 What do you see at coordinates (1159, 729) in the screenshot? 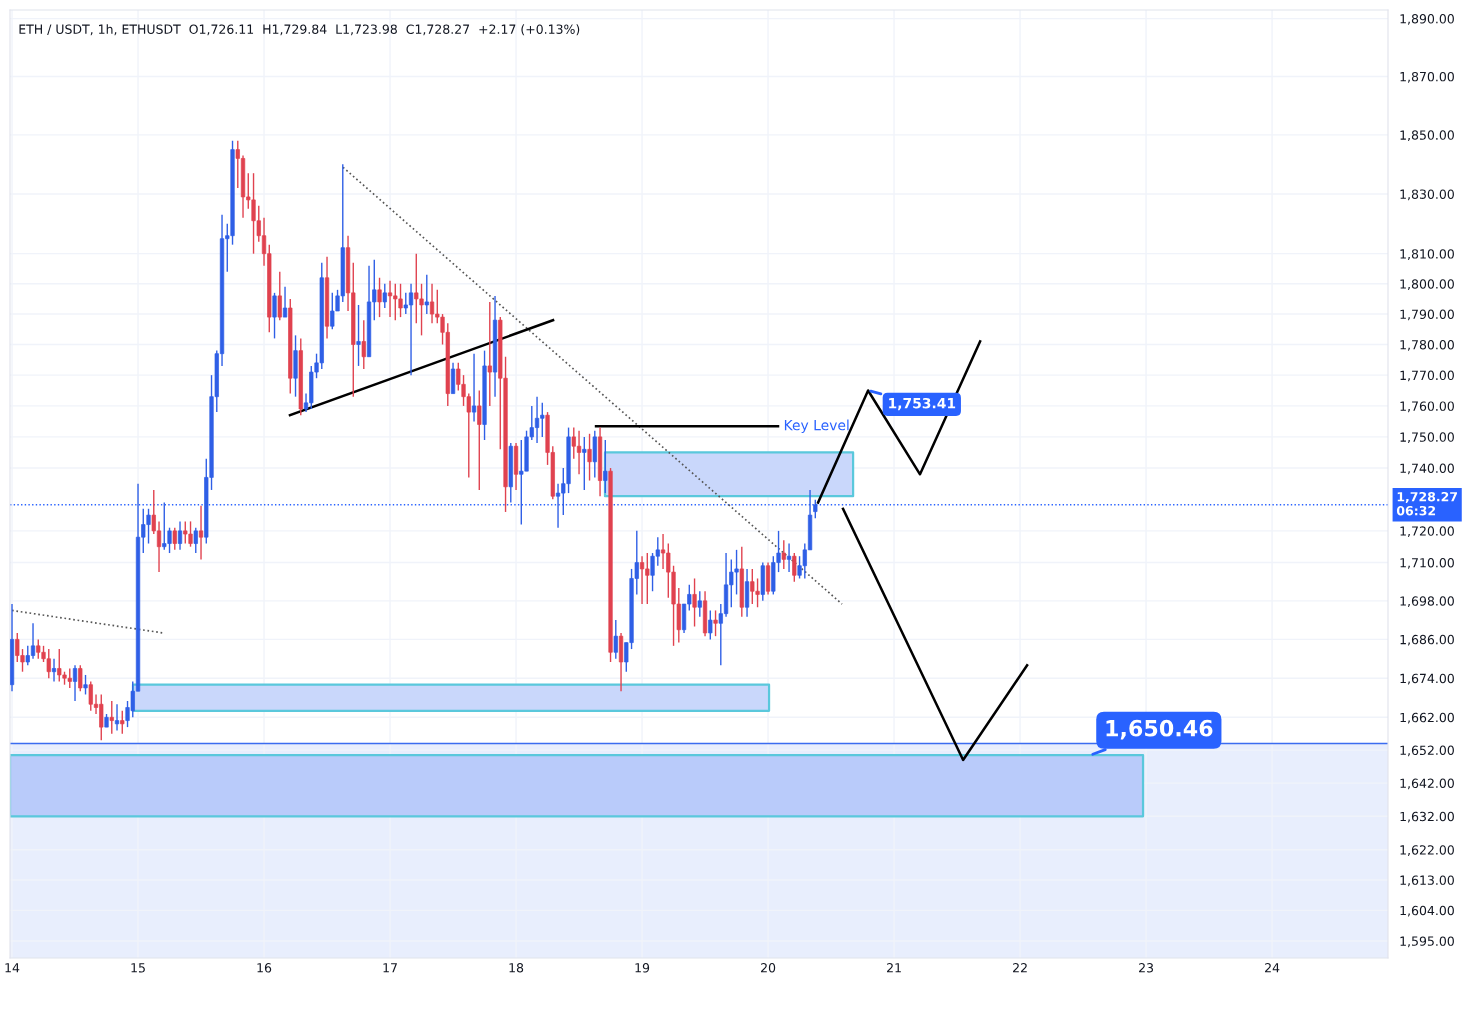
I see `annotation: 1,650.46` at bounding box center [1159, 729].